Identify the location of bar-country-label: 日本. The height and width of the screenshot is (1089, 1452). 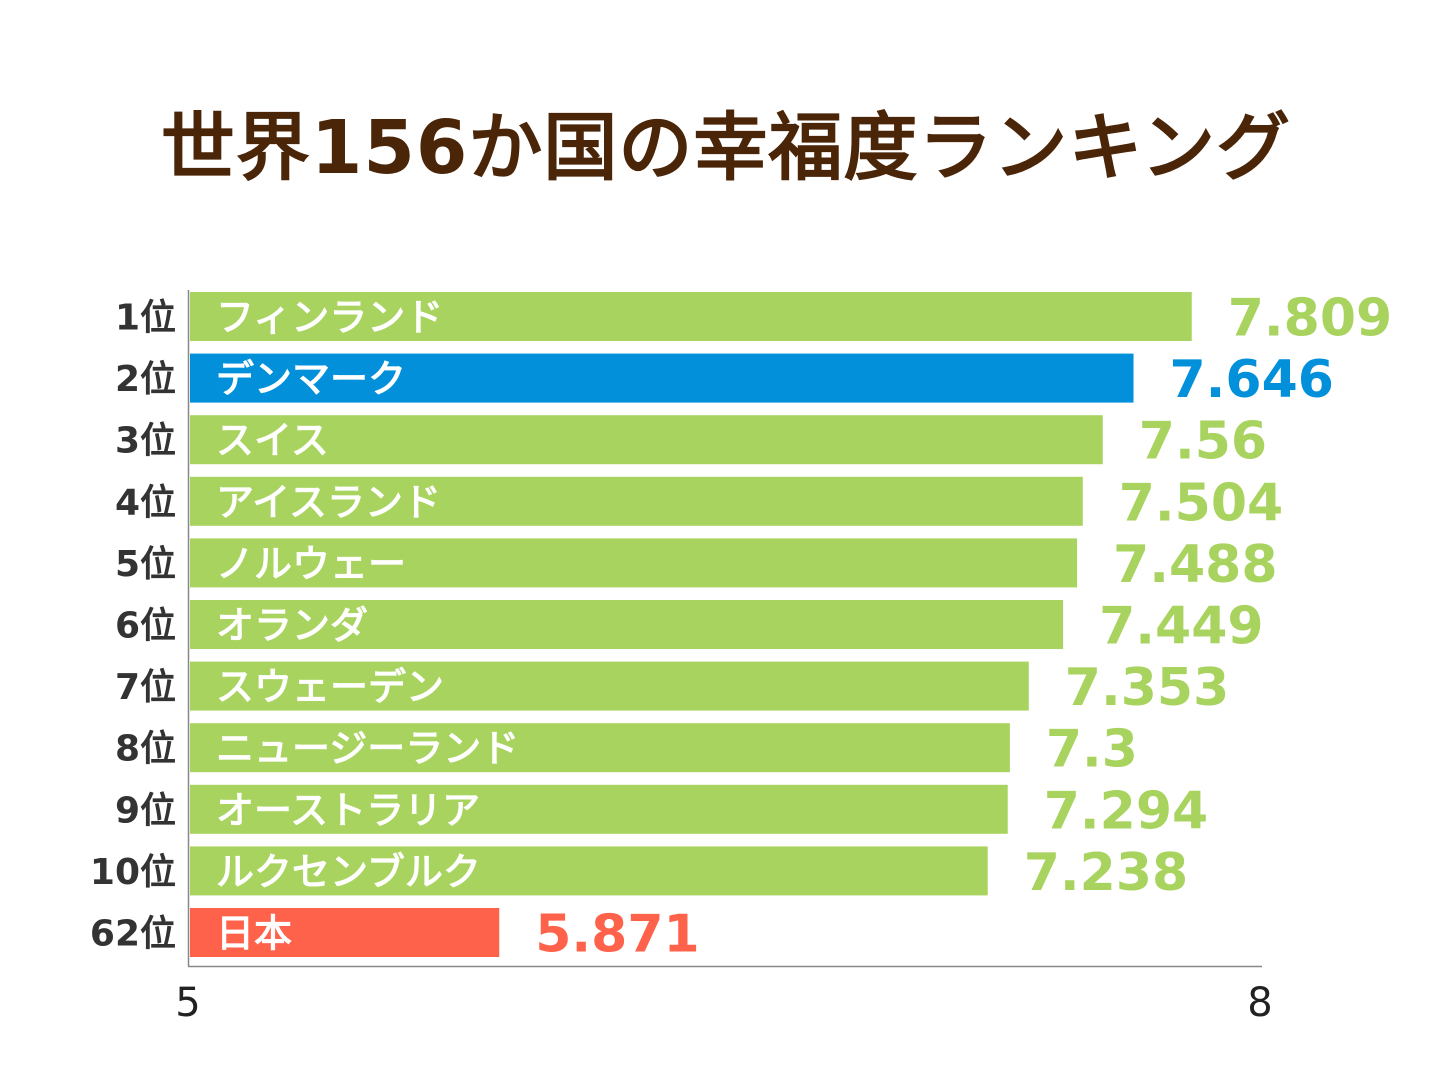
(254, 934).